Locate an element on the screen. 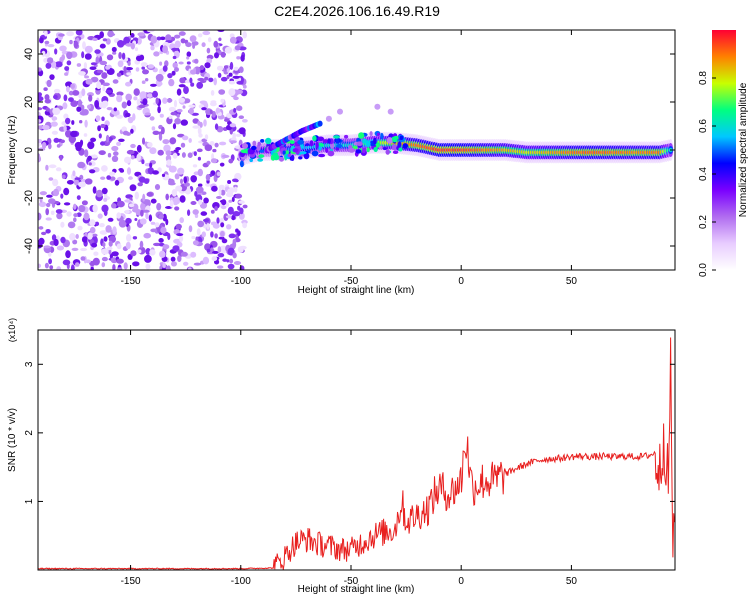  spectrogram-x-tick-label: -150 is located at coordinates (131, 281).